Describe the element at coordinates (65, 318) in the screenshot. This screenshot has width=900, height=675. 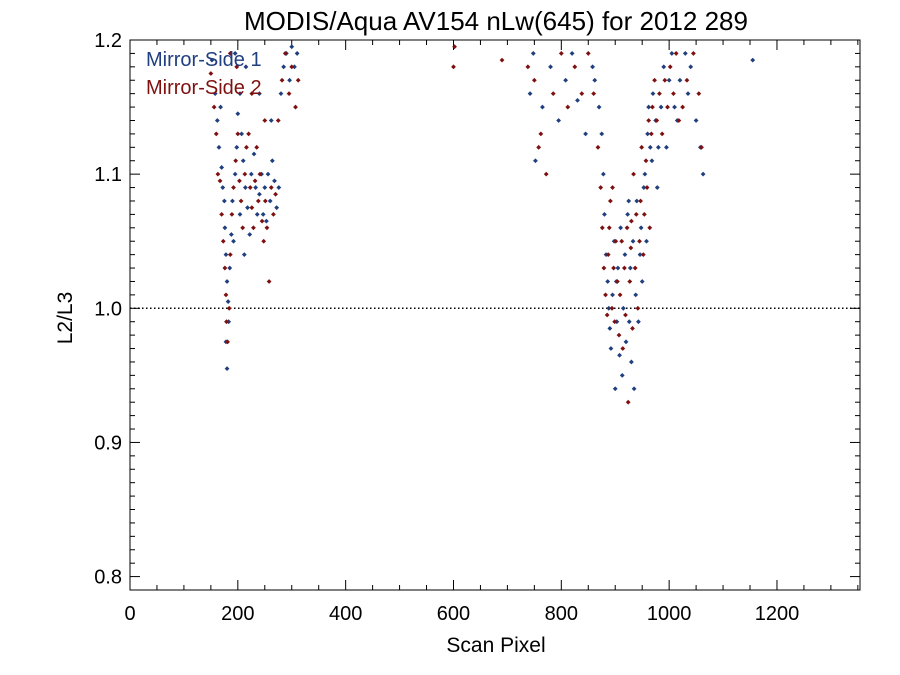
I see `y-axis-label: L2/L3` at that location.